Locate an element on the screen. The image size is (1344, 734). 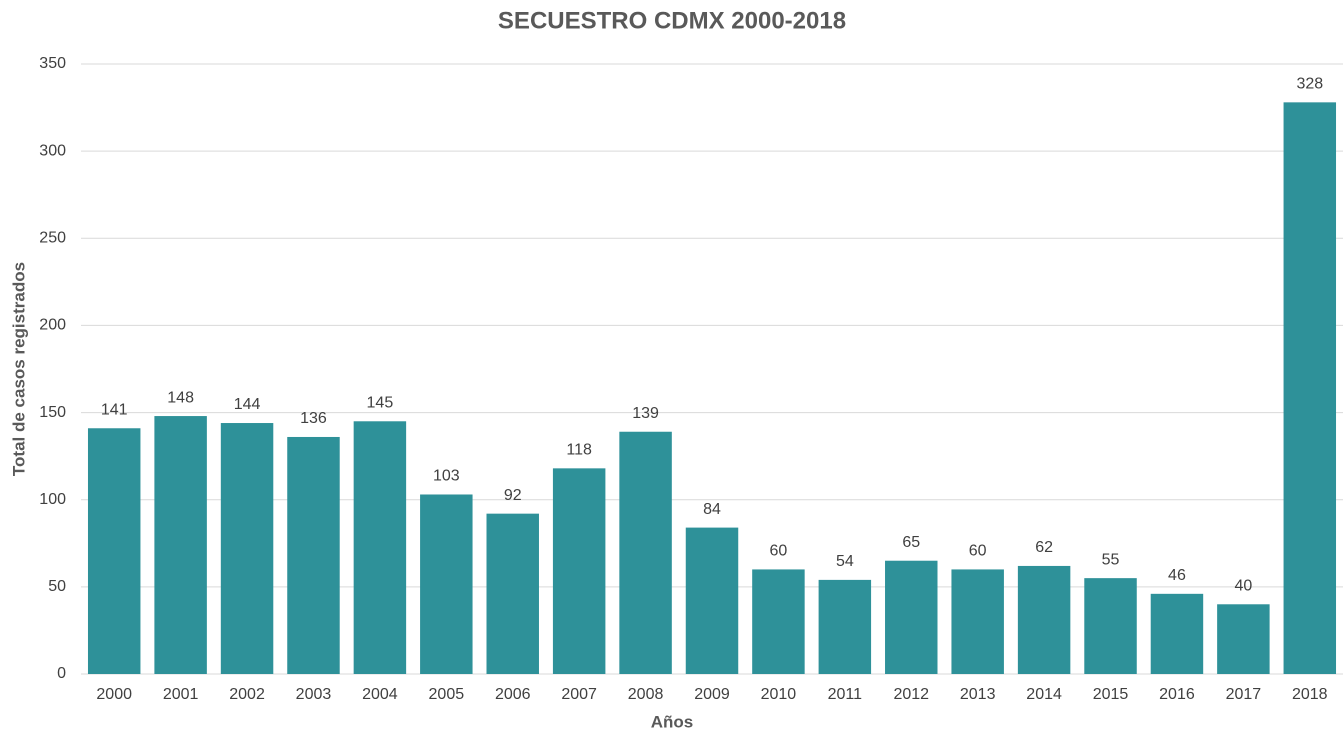
x-tick-label: 2018 is located at coordinates (1310, 694).